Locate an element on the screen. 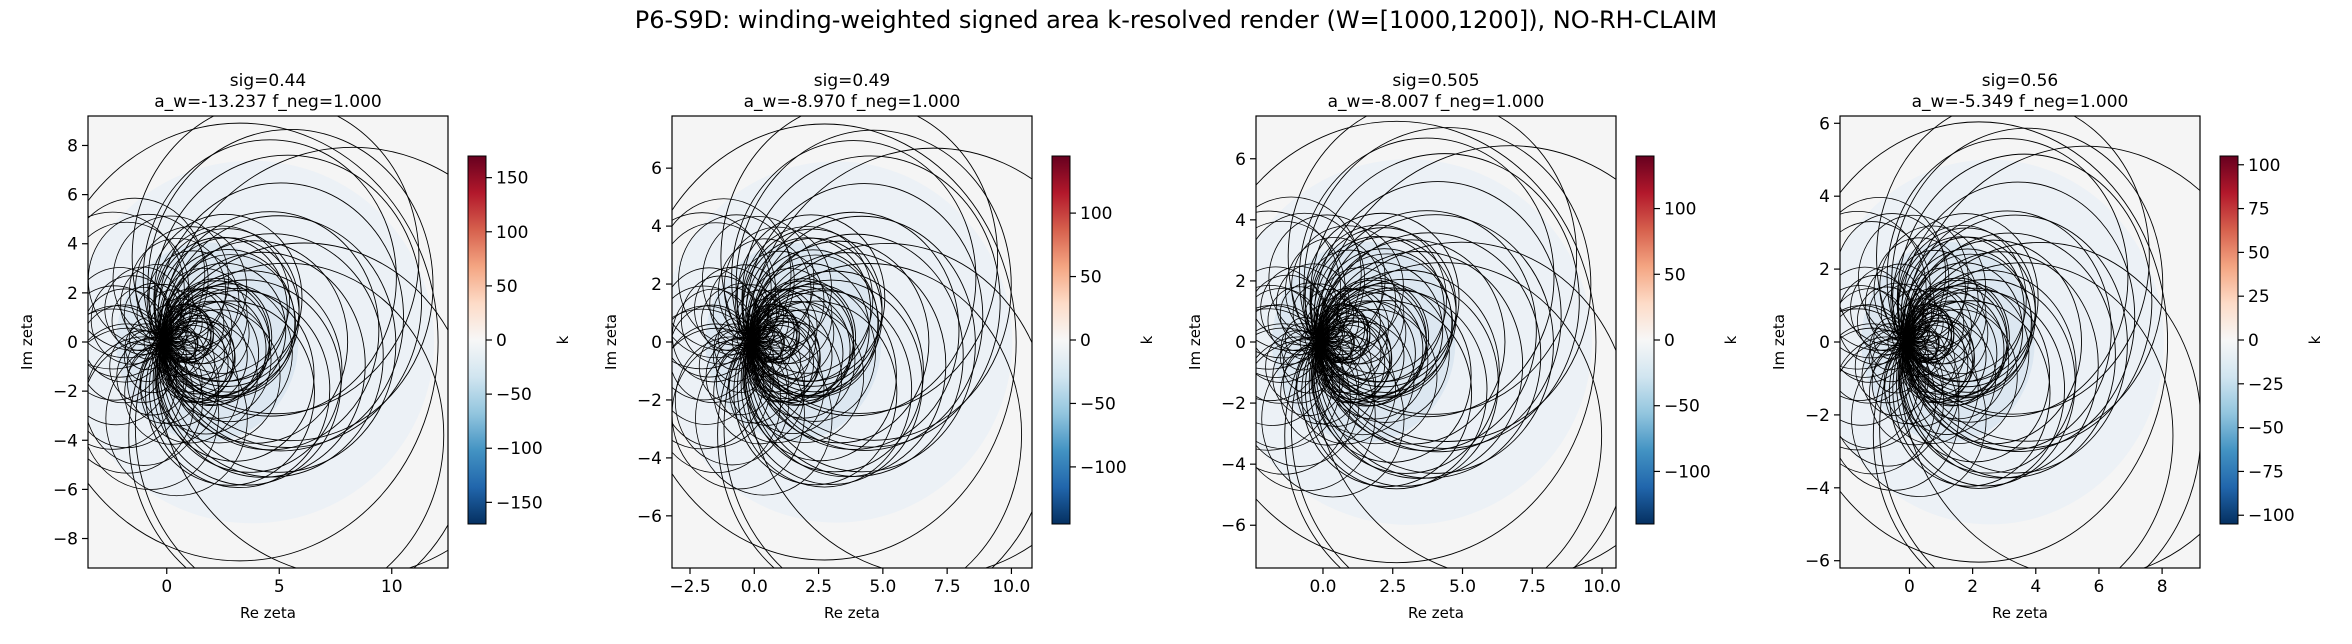 This screenshot has height=644, width=2352. panel-subtitle: a_w=-8.970 f_neg=1.000 is located at coordinates (852, 102).